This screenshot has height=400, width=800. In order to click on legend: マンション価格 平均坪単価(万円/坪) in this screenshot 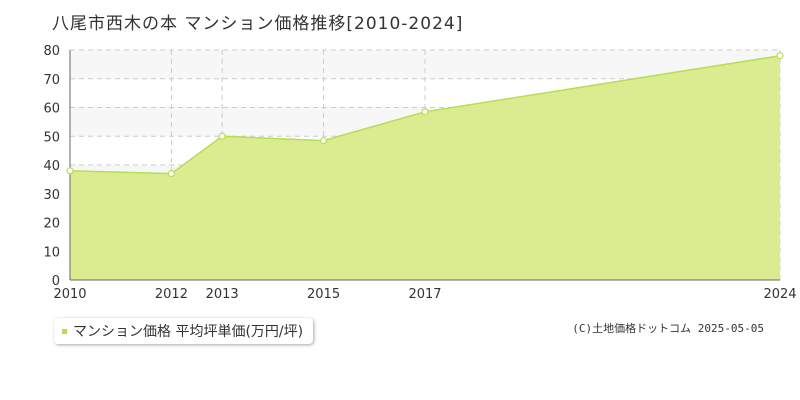, I will do `click(184, 331)`.